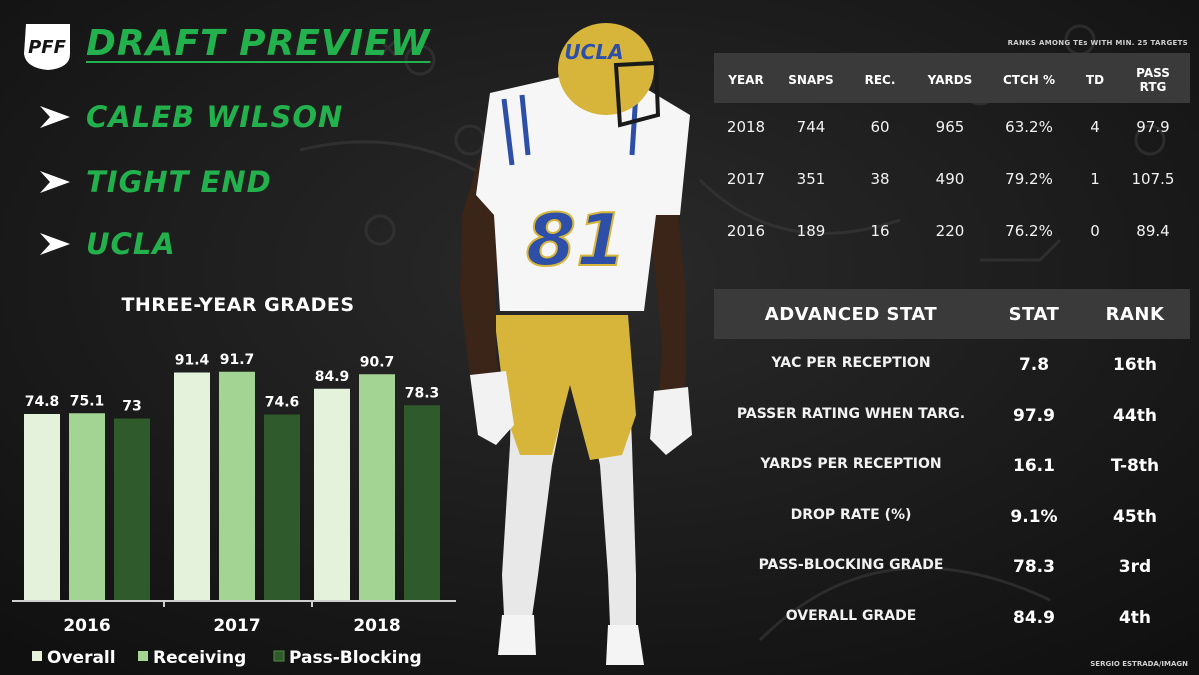 The width and height of the screenshot is (1199, 675). What do you see at coordinates (86, 626) in the screenshot?
I see `category-label: 2016` at bounding box center [86, 626].